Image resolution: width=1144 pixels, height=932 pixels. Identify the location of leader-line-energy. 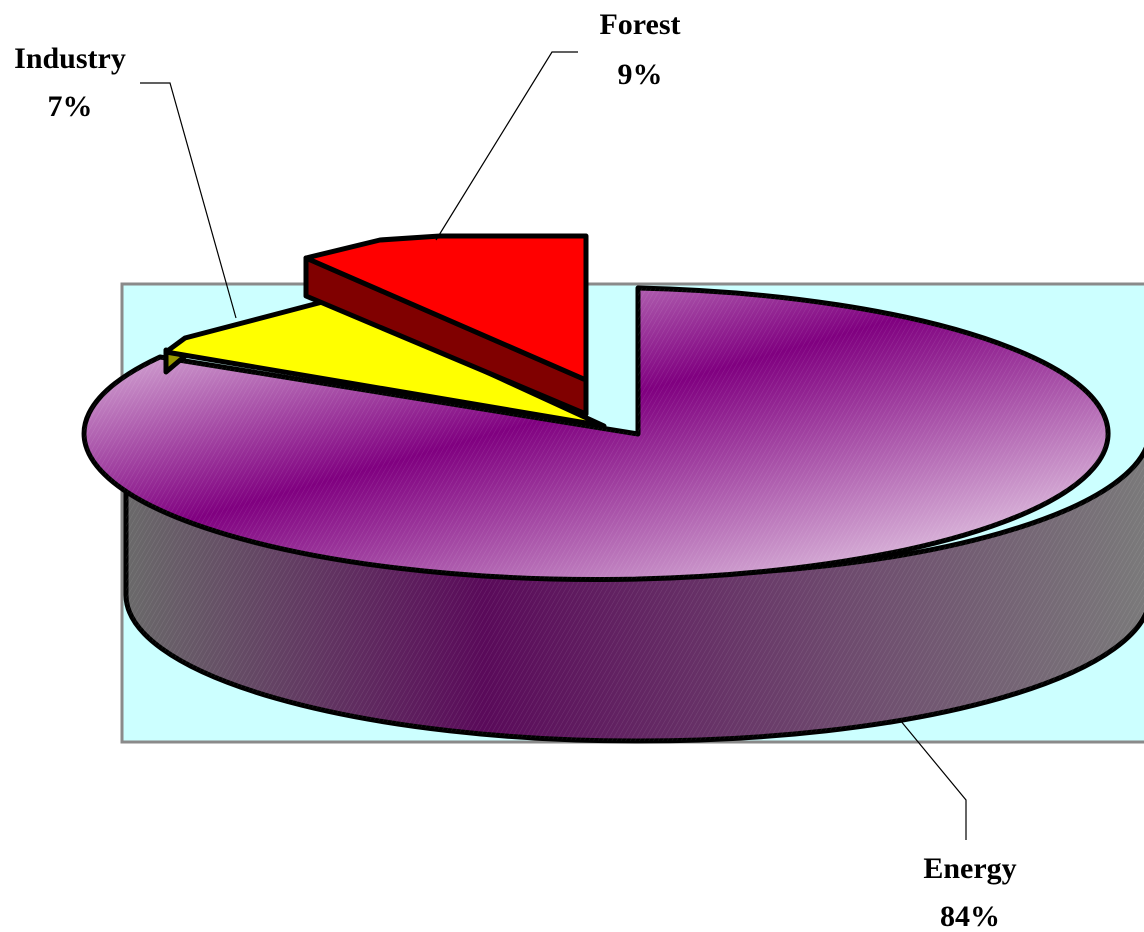
(933, 779).